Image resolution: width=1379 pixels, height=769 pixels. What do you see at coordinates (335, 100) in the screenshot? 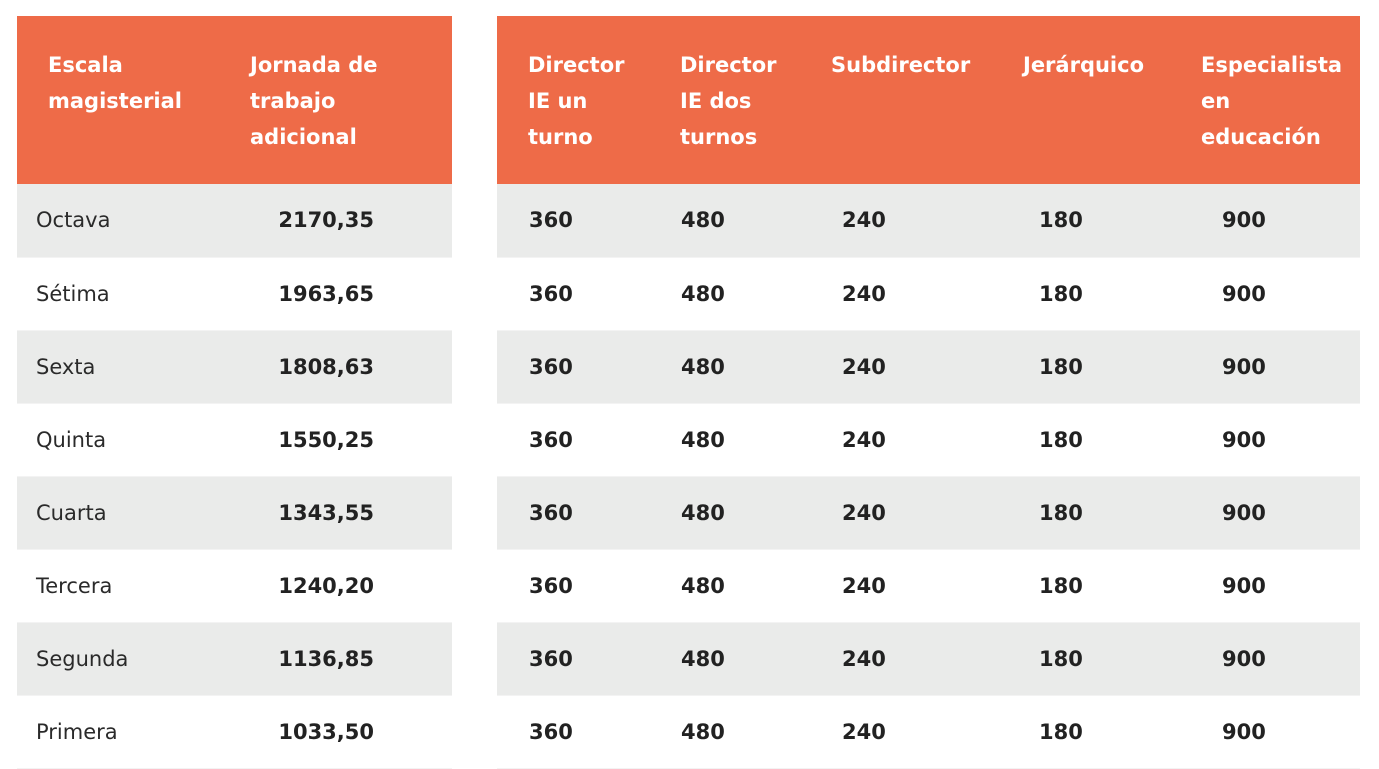
I see `header-jornada-adicional: Jornada de trabajo adicional` at bounding box center [335, 100].